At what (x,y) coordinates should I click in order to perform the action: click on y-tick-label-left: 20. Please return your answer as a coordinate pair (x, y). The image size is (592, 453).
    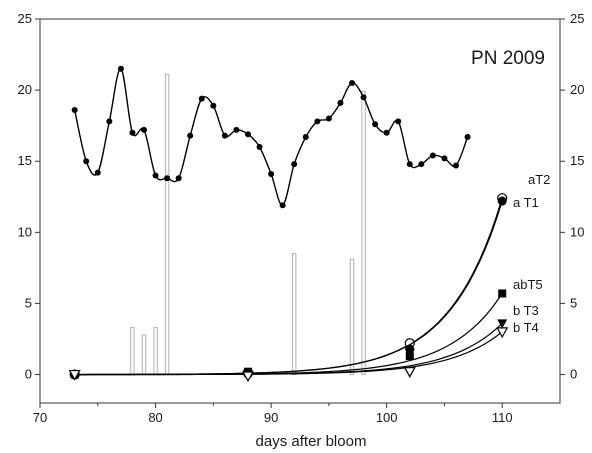
    Looking at the image, I should click on (25, 89).